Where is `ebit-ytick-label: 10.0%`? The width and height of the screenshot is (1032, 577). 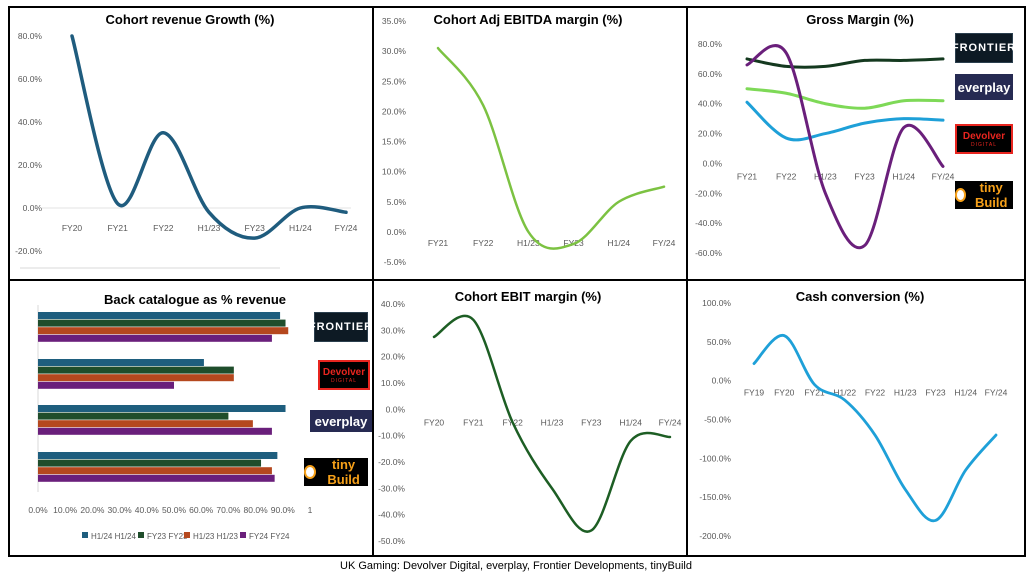
ebit-ytick-label: 10.0% is located at coordinates (393, 383).